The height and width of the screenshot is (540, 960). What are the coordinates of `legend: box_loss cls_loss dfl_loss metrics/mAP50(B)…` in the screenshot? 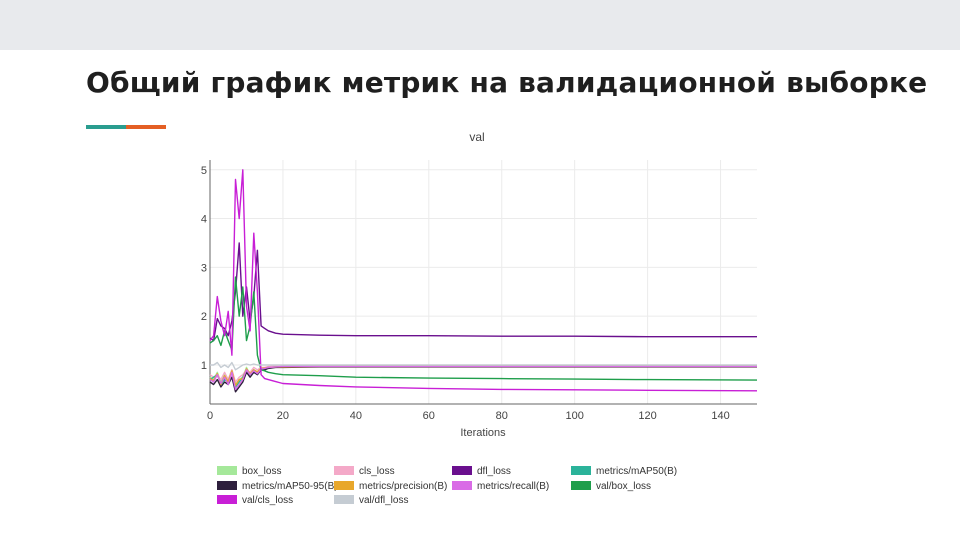 It's located at (447, 486).